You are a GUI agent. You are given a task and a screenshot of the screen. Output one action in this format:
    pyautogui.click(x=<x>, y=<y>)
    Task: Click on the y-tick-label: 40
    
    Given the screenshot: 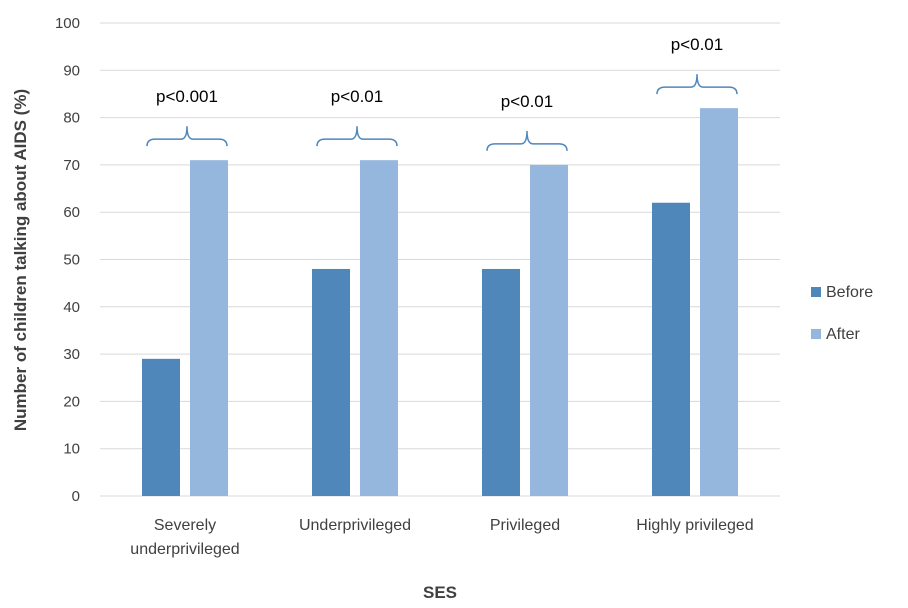 What is the action you would take?
    pyautogui.click(x=71, y=307)
    